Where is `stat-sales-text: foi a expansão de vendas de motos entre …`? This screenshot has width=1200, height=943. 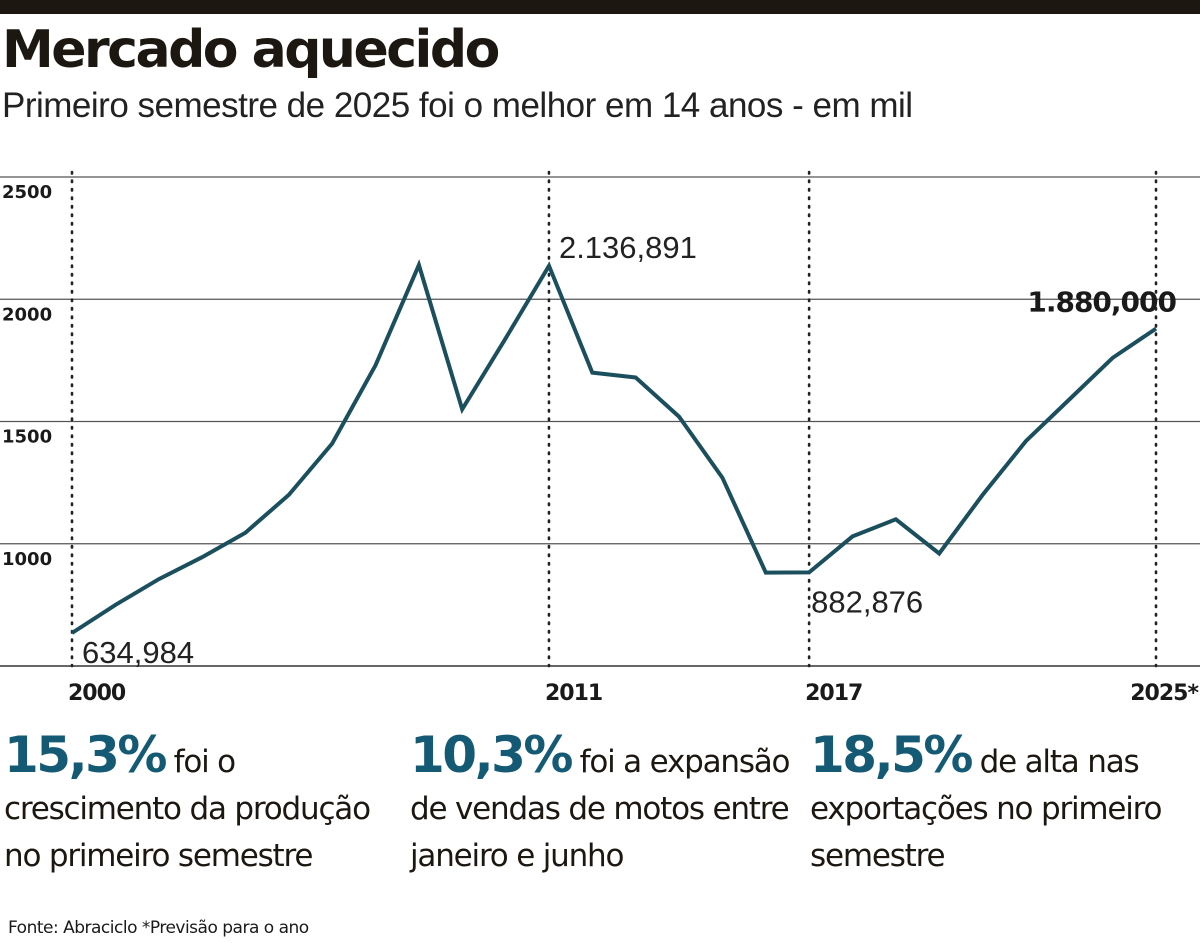 stat-sales-text: foi a expansão de vendas de motos entre … is located at coordinates (600, 809).